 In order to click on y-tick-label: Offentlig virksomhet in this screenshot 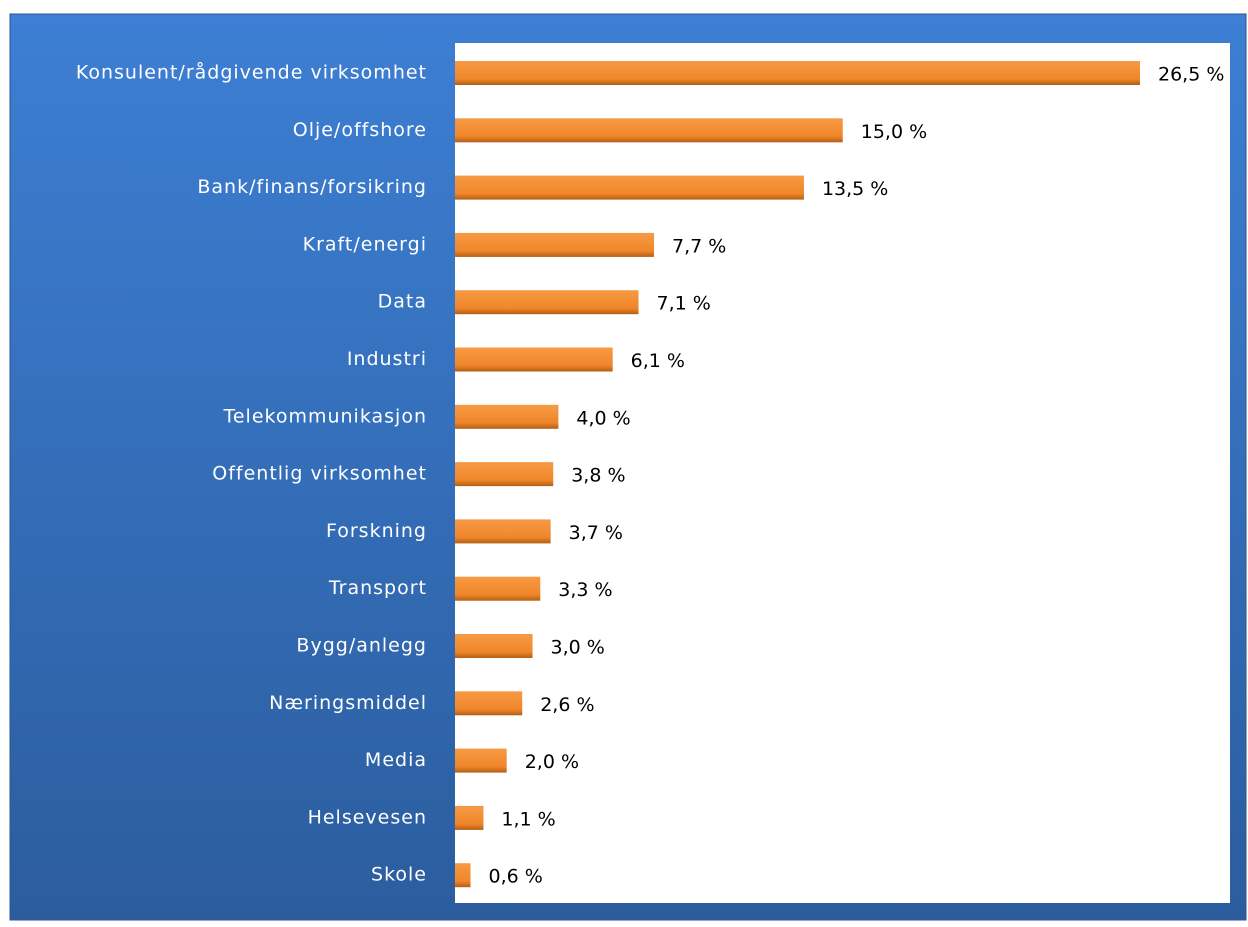, I will do `click(319, 474)`.